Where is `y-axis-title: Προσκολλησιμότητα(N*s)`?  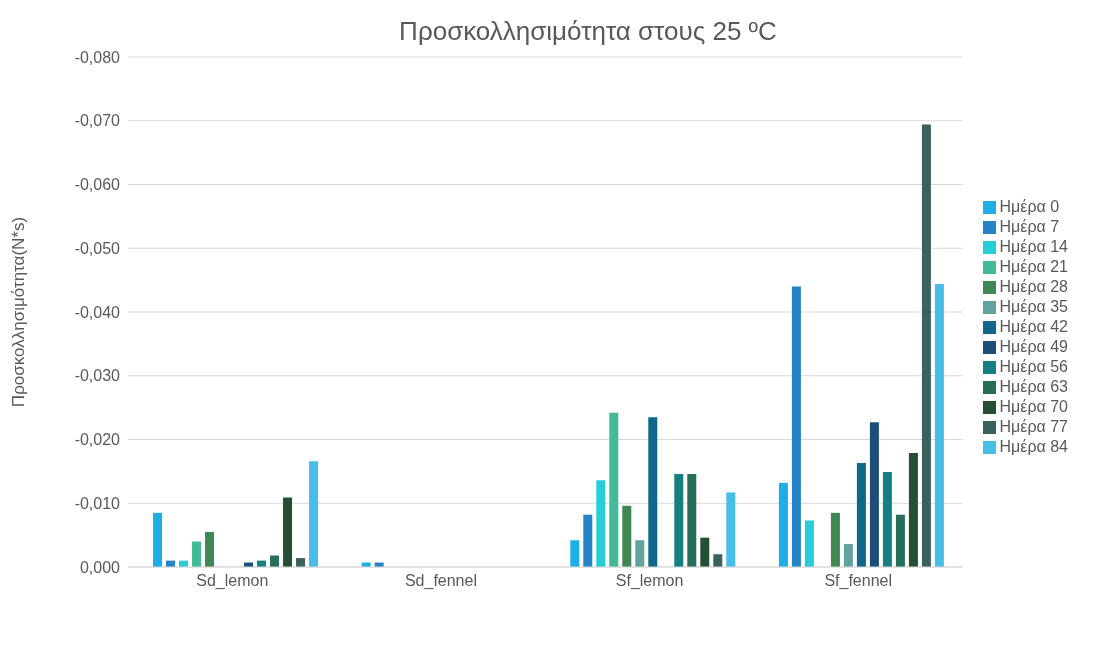
y-axis-title: Προσκολλησιμότητα(N*s) is located at coordinates (19, 312).